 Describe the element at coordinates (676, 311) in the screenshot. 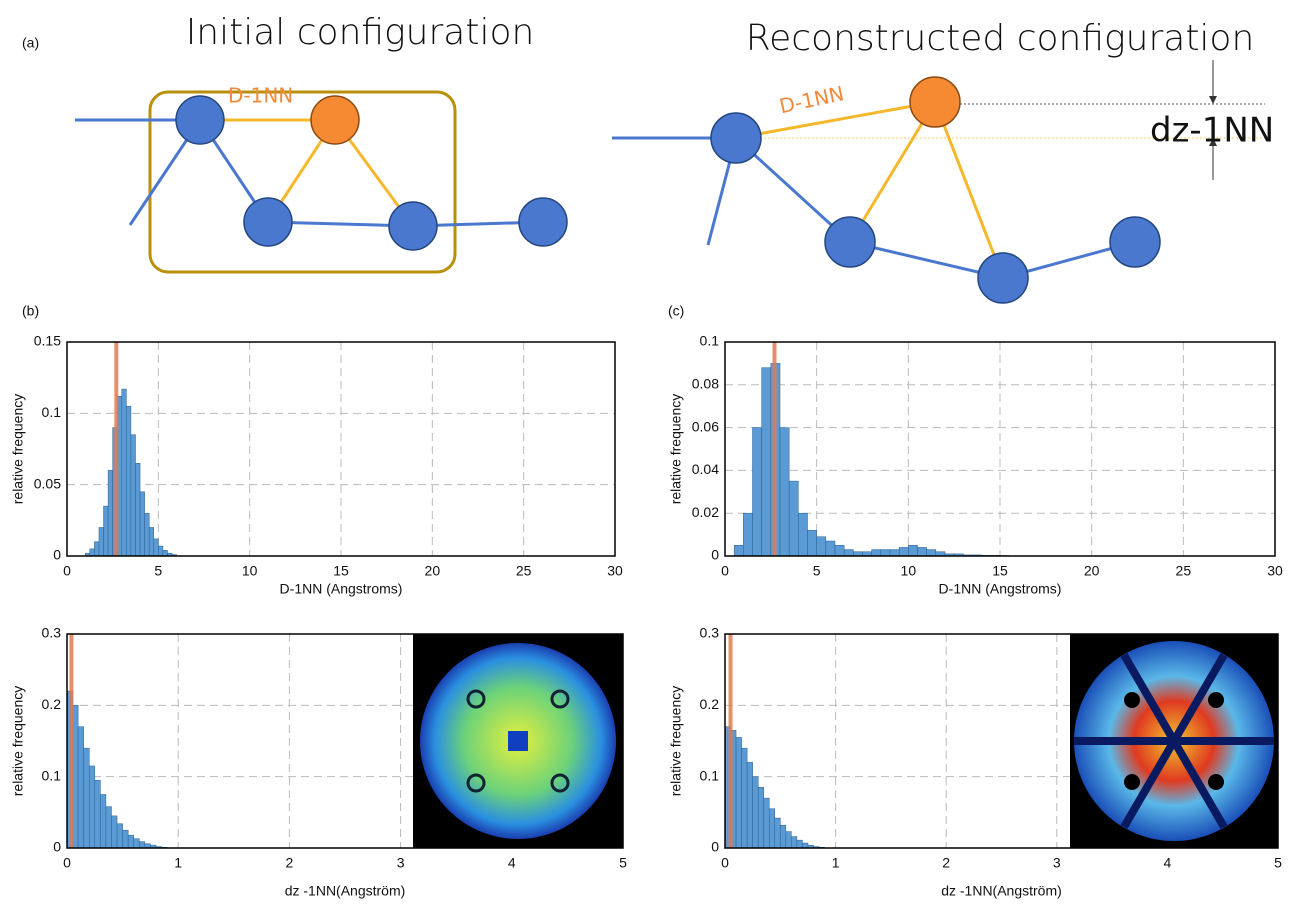

I see `panel-label: (c)` at that location.